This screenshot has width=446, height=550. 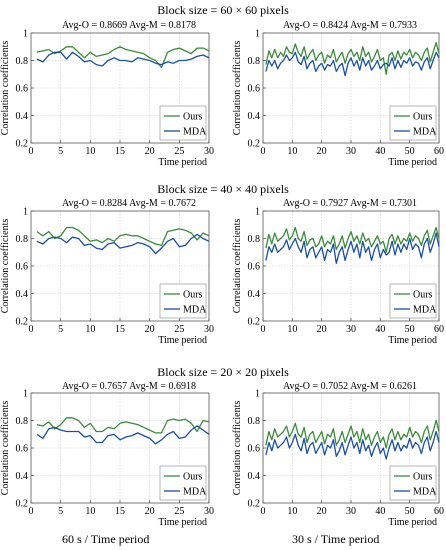 I want to click on panel-2-ytick-label: 0.4, so click(x=254, y=116).